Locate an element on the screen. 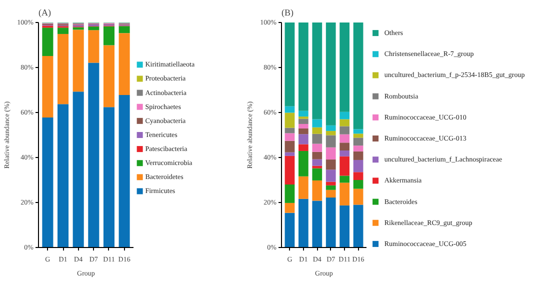 The width and height of the screenshot is (550, 287). chart-title: (B) is located at coordinates (288, 13).